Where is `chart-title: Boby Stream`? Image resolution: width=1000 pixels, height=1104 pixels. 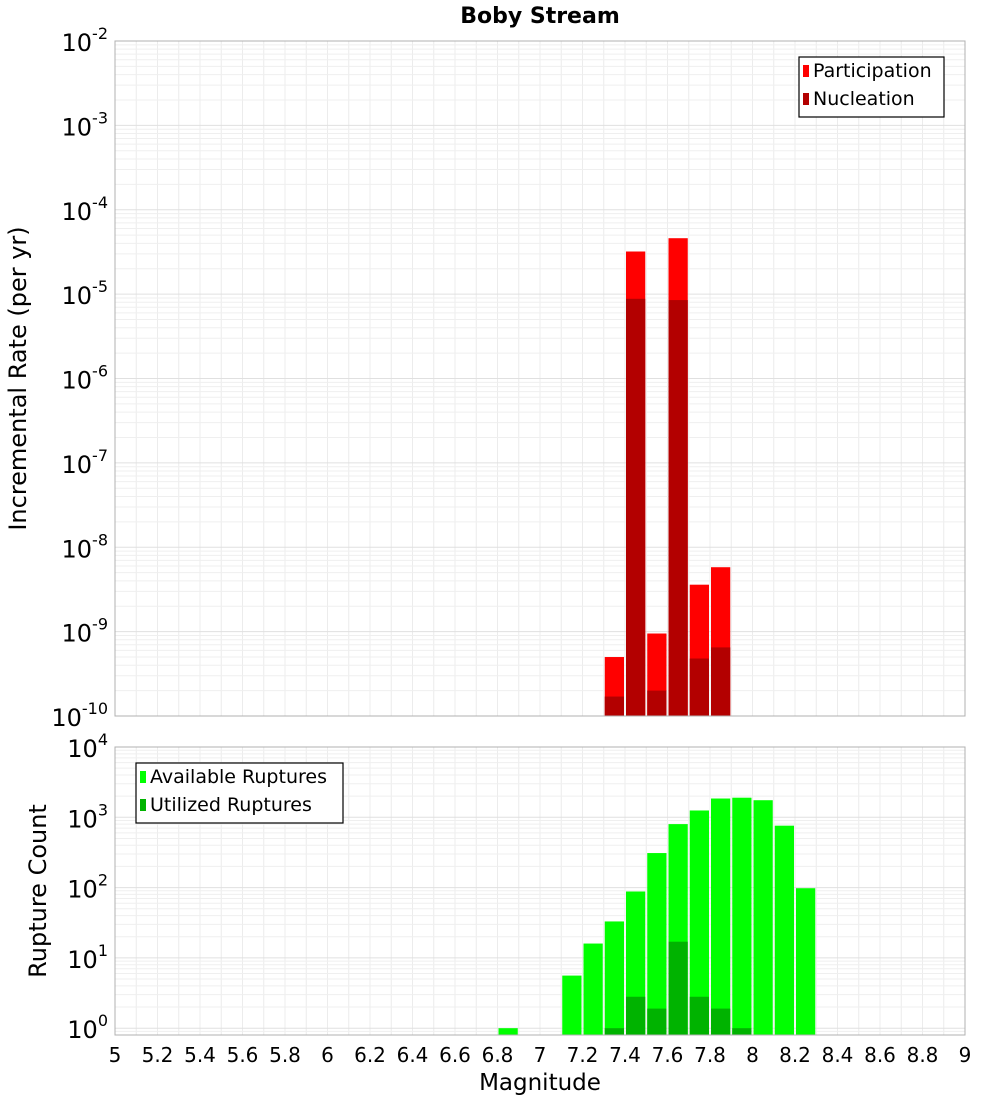 chart-title: Boby Stream is located at coordinates (540, 16).